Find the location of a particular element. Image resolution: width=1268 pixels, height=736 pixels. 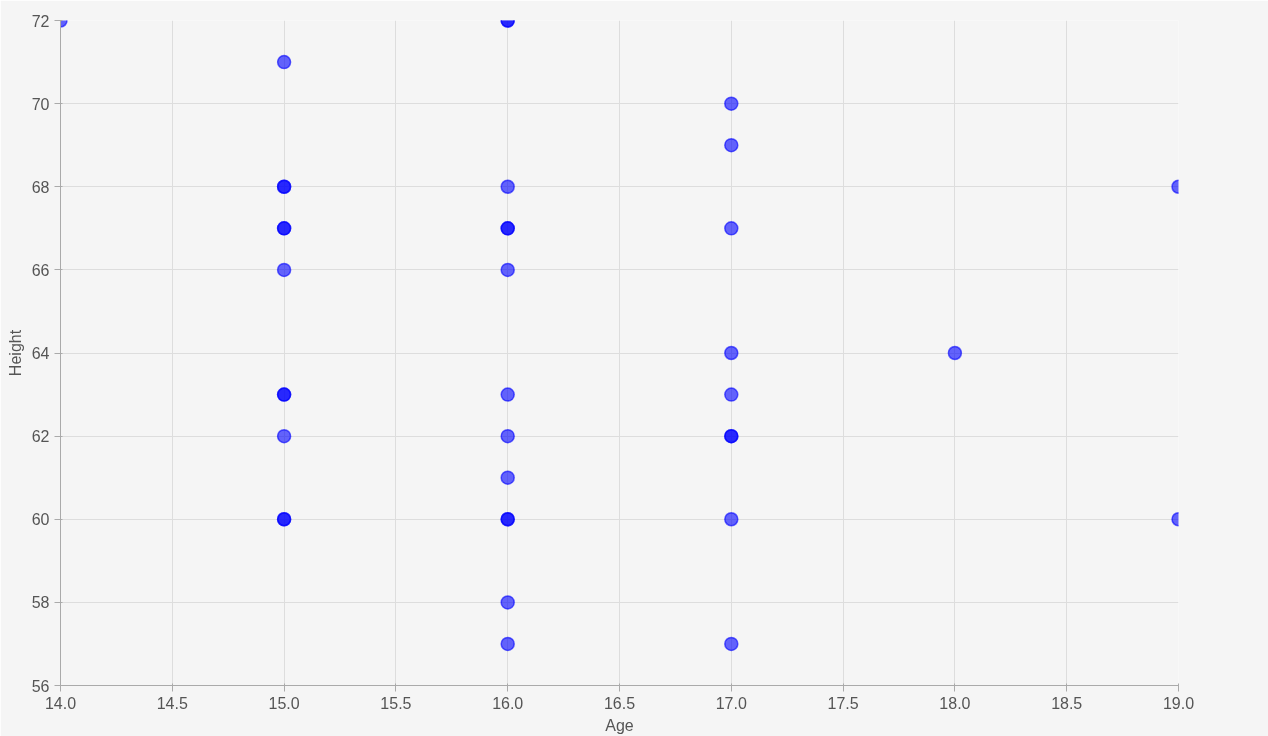

y-tick-label: 58 is located at coordinates (40, 603).